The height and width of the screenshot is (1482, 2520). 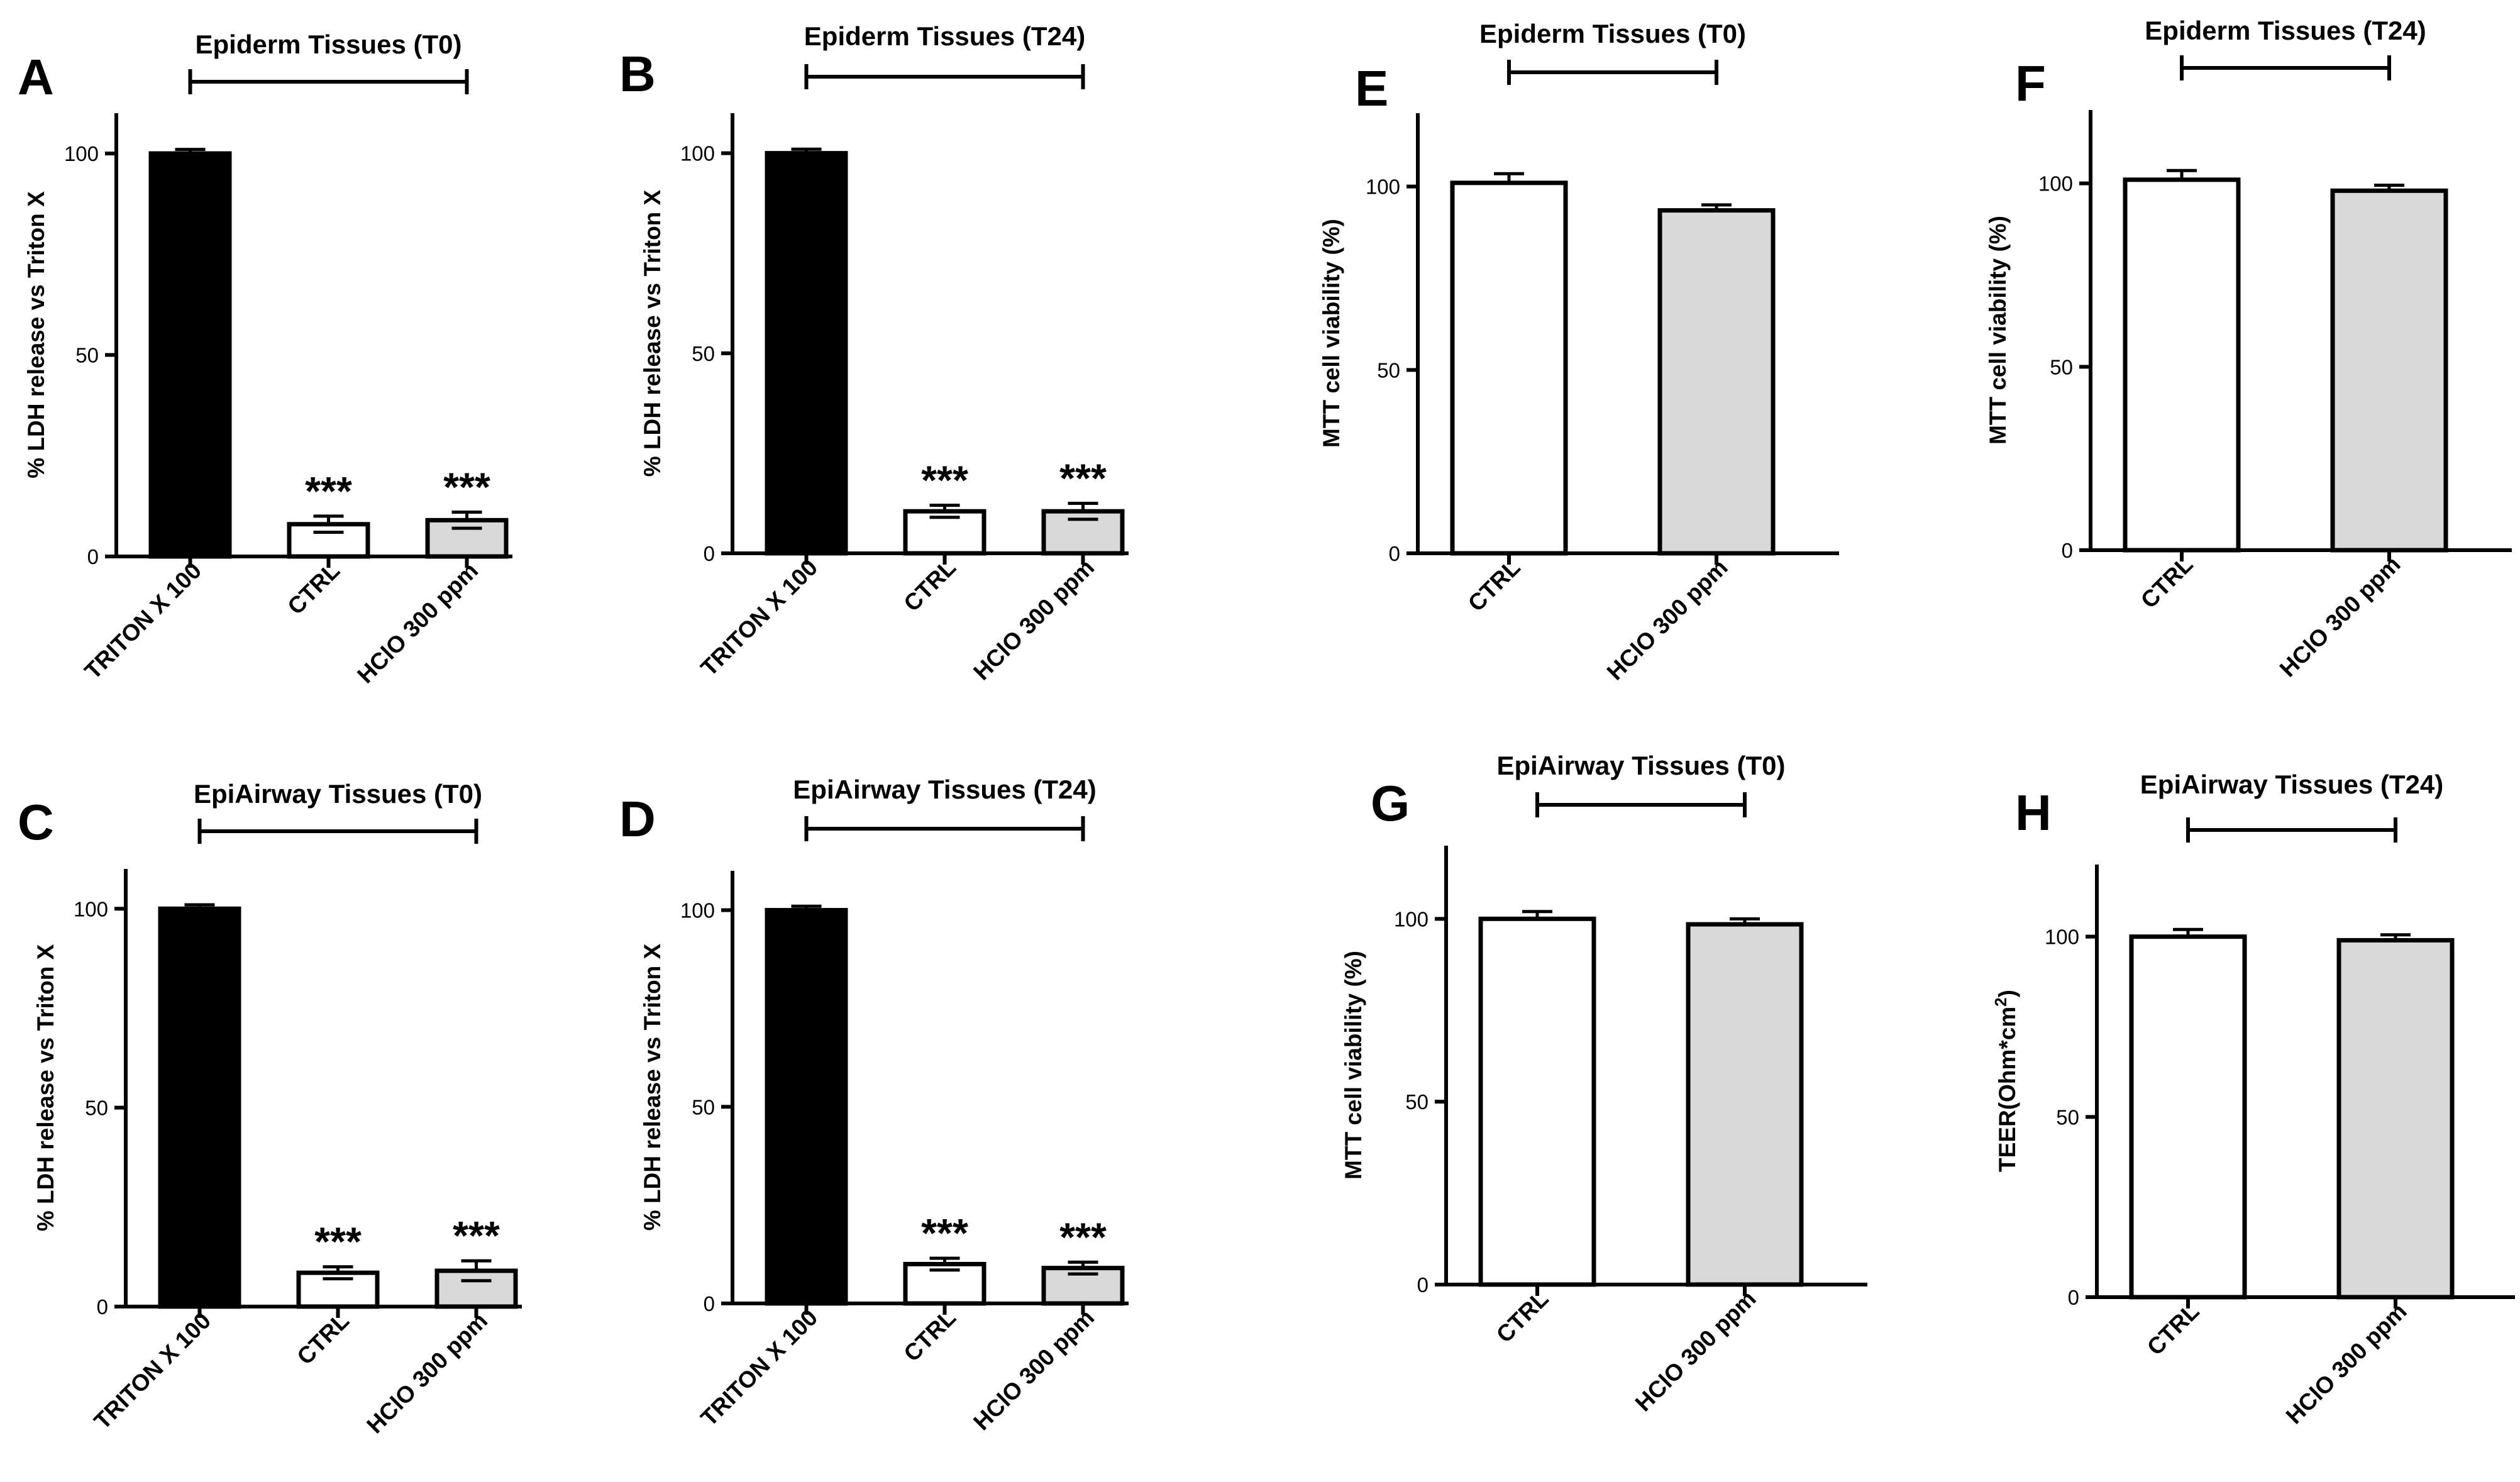 I want to click on panel-title: Epiderm Tissues (T24), so click(x=2285, y=30).